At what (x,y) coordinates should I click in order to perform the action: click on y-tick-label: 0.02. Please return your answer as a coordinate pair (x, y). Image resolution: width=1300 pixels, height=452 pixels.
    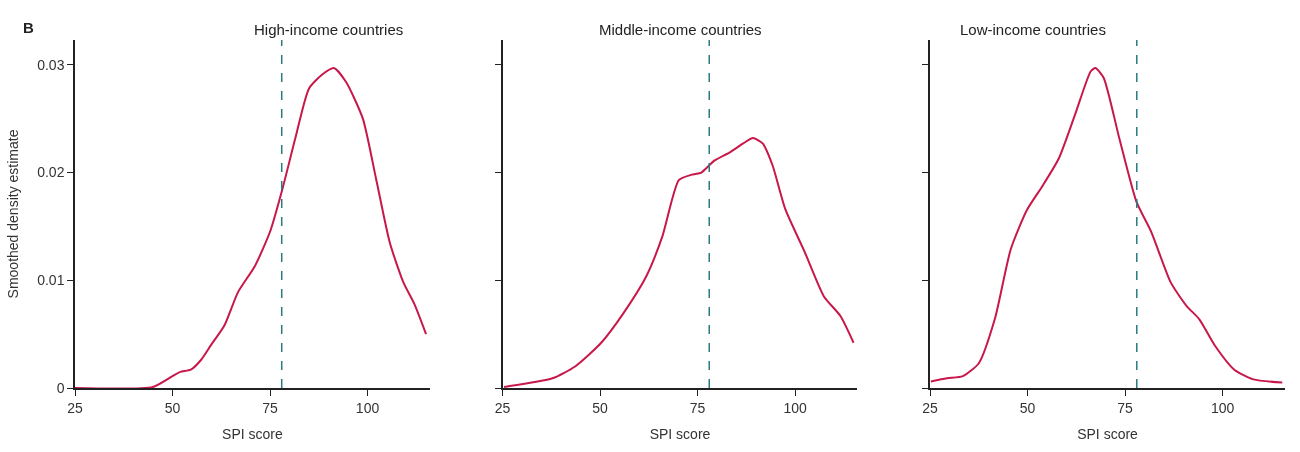
    Looking at the image, I should click on (51, 172).